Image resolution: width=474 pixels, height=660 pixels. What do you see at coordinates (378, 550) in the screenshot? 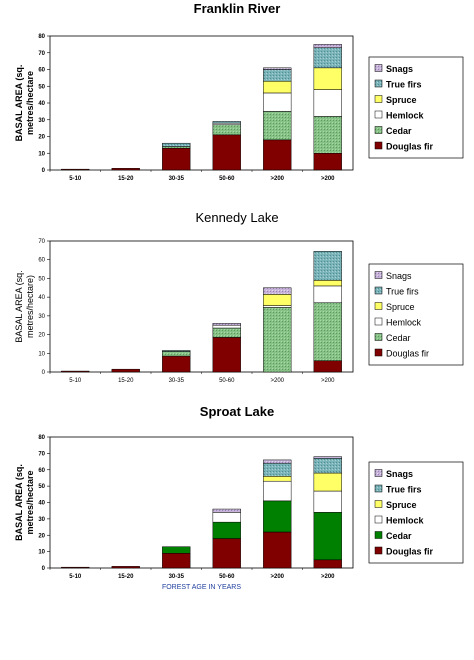
I see `legend-swatch-douglas-fir` at bounding box center [378, 550].